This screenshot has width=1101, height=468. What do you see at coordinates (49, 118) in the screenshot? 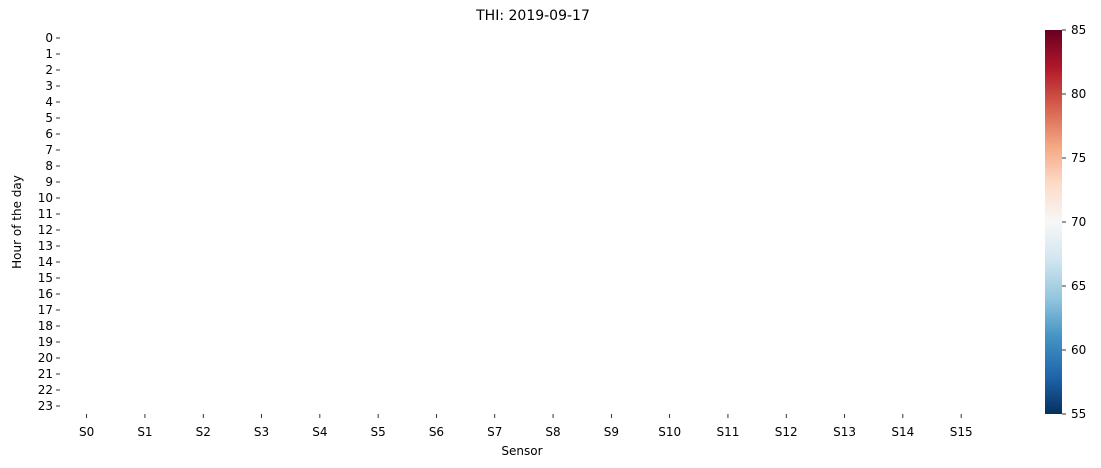
I see `y-tick-label: 5` at bounding box center [49, 118].